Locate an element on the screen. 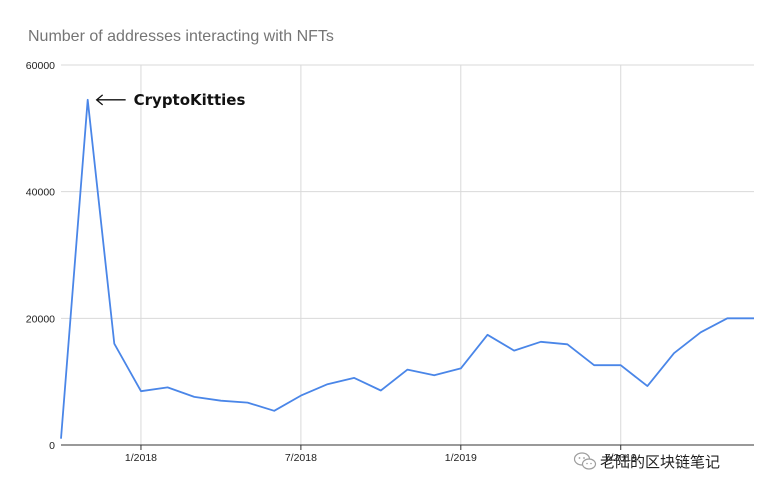 The image size is (777, 493). x-tick-label: 7/2019 is located at coordinates (621, 458).